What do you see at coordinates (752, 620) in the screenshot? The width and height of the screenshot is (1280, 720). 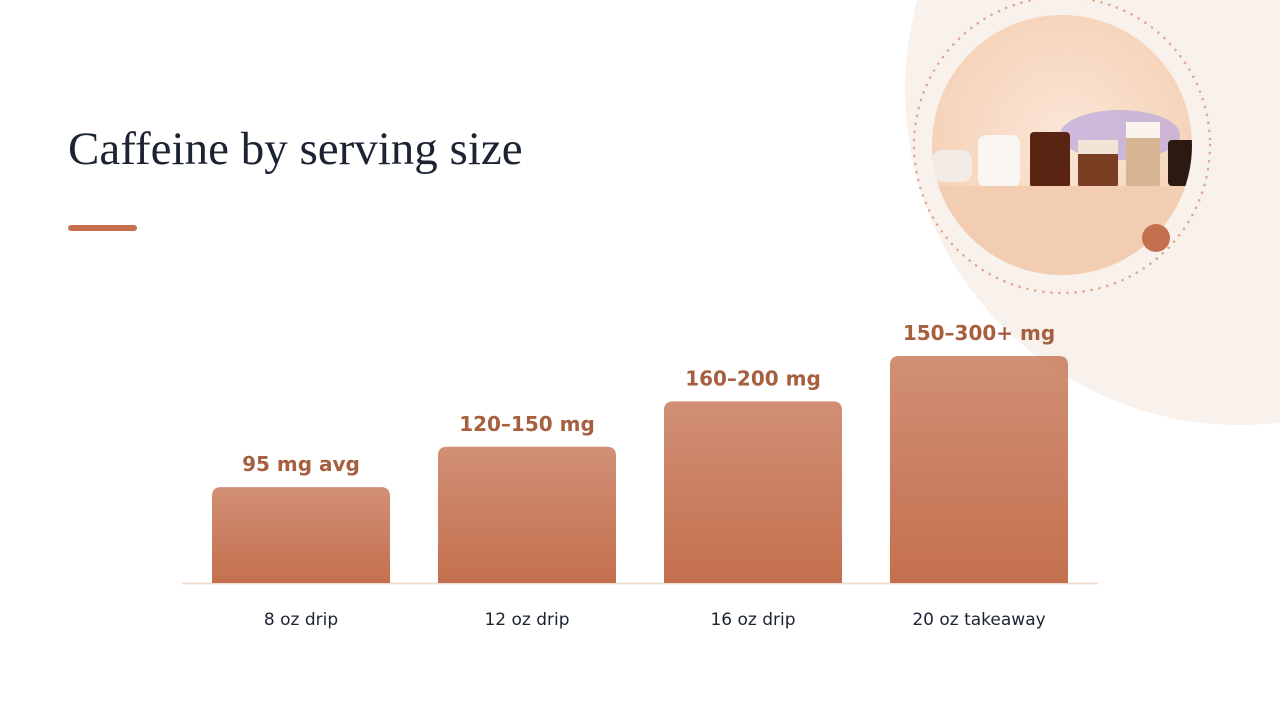 I see `x-tick-label: 16 oz drip` at bounding box center [752, 620].